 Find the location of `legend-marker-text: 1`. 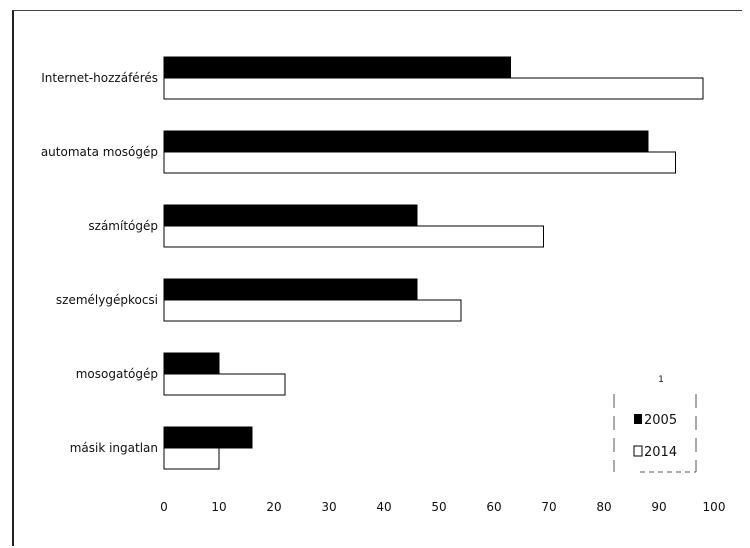

legend-marker-text: 1 is located at coordinates (661, 380).